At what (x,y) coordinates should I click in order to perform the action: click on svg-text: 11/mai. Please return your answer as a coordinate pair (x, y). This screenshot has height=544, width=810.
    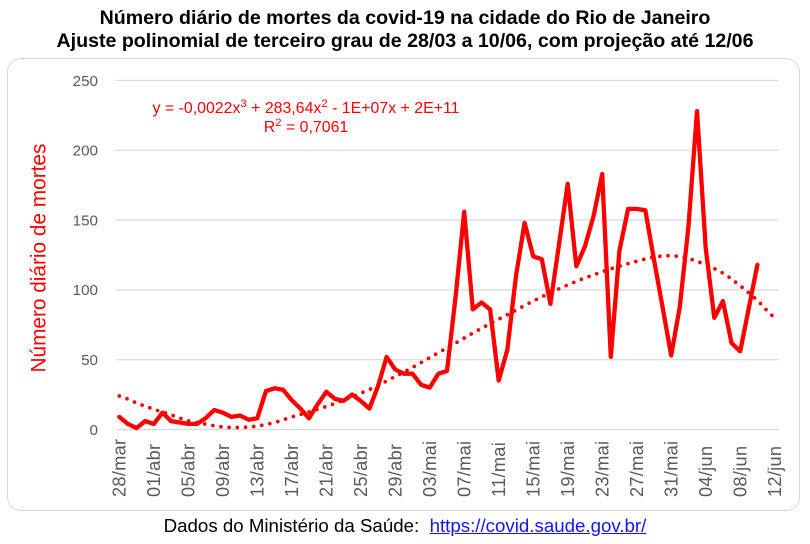
    Looking at the image, I should click on (499, 469).